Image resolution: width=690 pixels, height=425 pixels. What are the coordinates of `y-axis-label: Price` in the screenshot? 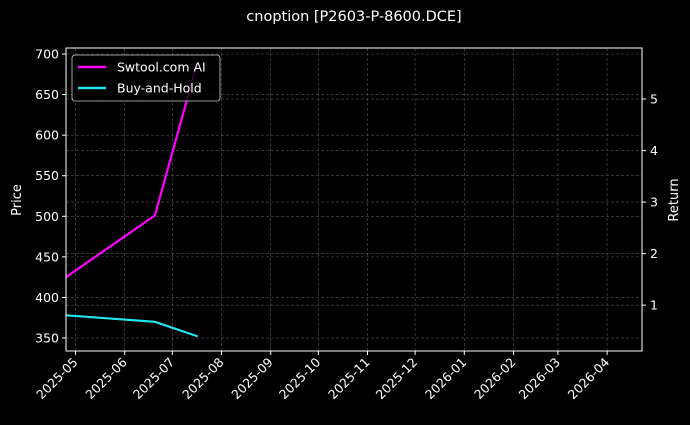 It's located at (17, 200).